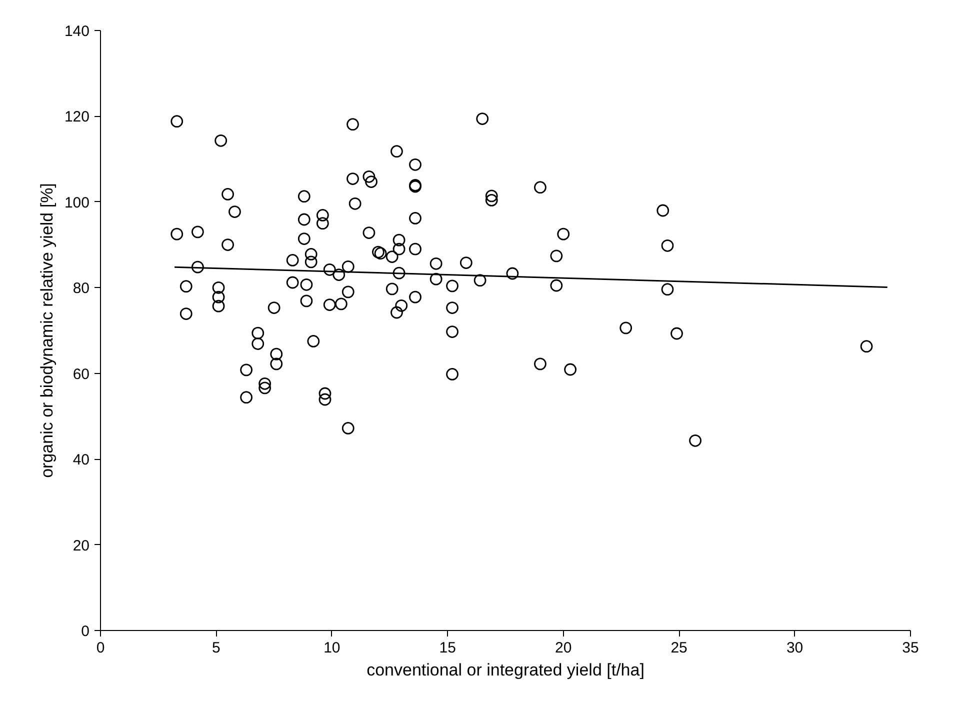 The width and height of the screenshot is (974, 722). What do you see at coordinates (85, 631) in the screenshot?
I see `y-tick-label: 0` at bounding box center [85, 631].